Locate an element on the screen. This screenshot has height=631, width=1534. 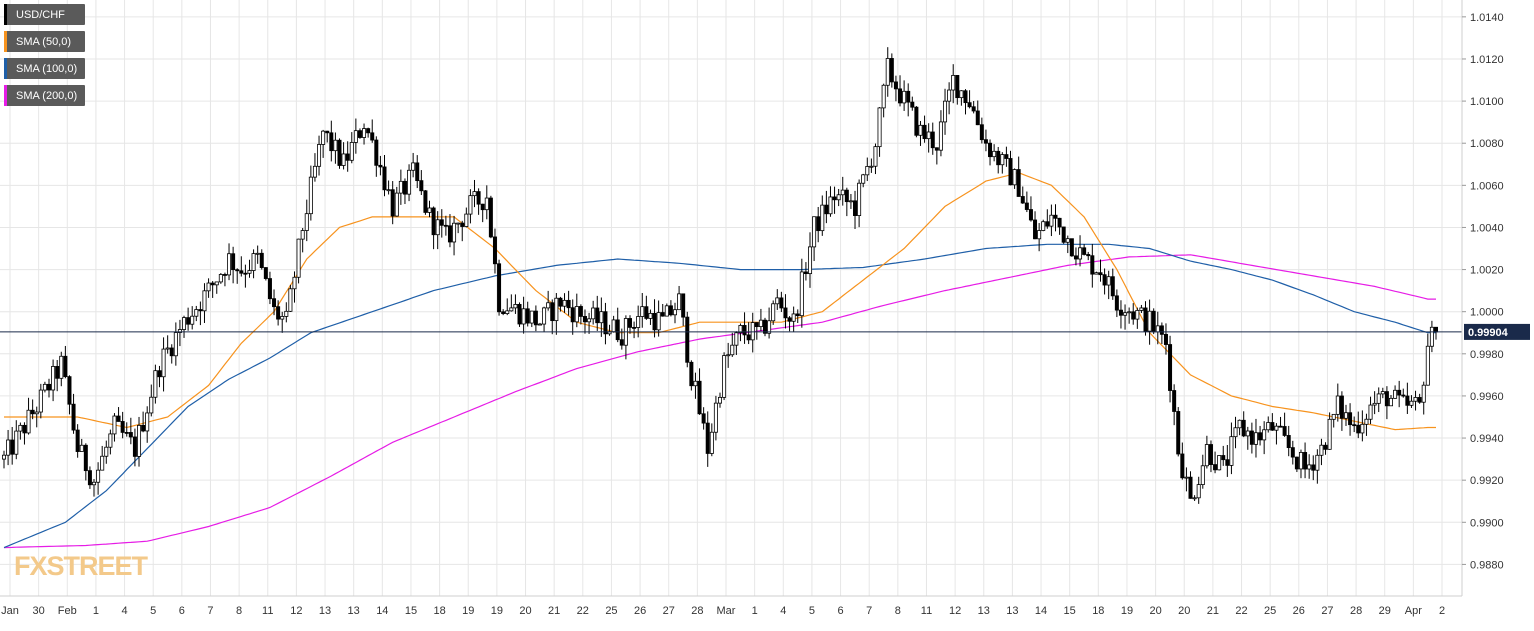
x-tick-label: 26 is located at coordinates (1299, 611).